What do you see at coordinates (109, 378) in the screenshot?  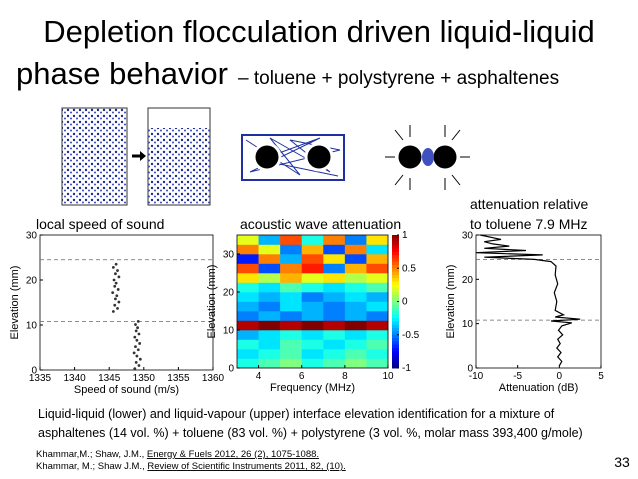 I see `x-tick-label: 1345` at bounding box center [109, 378].